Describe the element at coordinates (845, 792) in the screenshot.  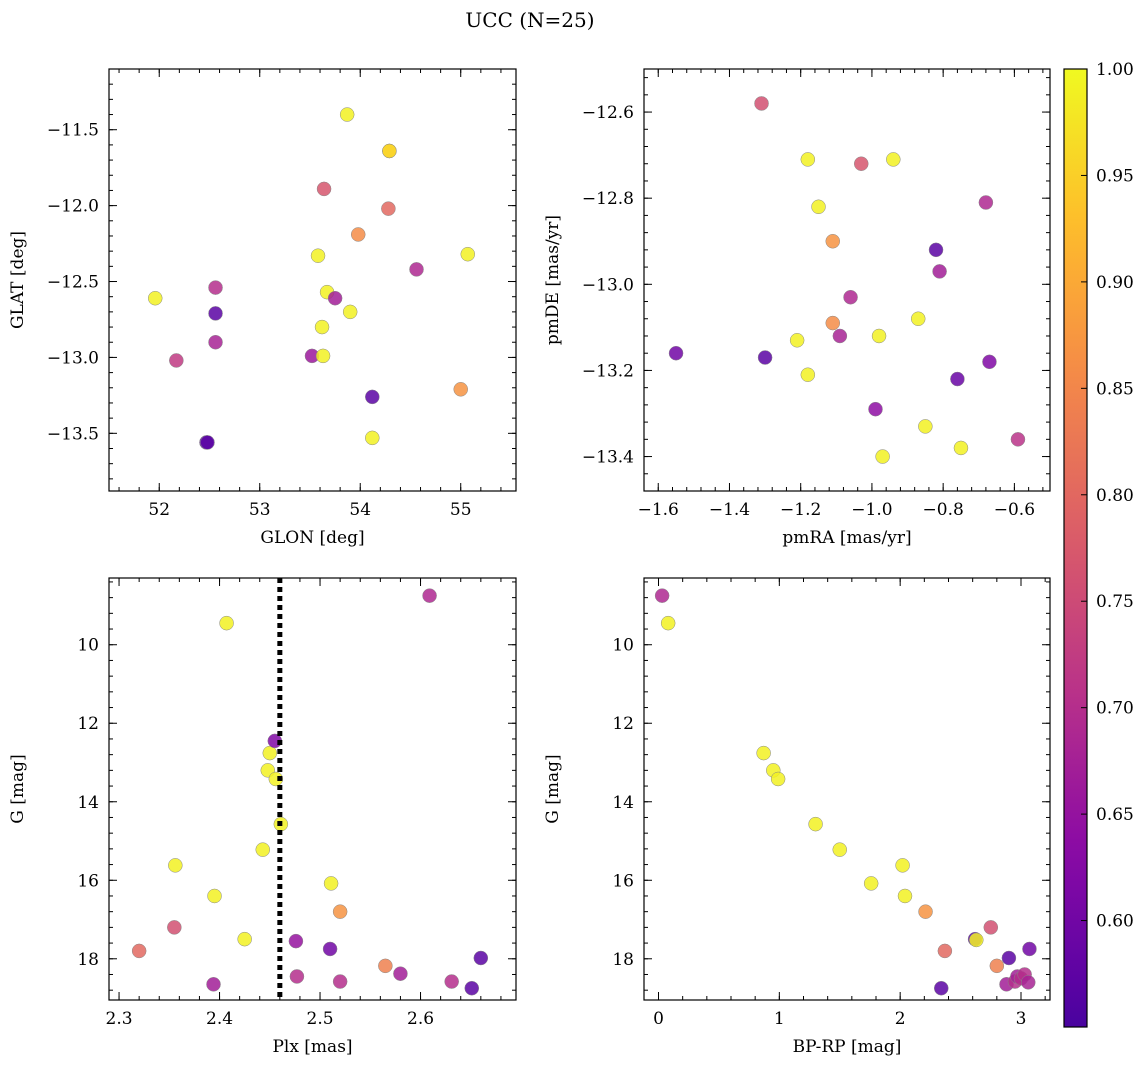
I see `scatter-points` at that location.